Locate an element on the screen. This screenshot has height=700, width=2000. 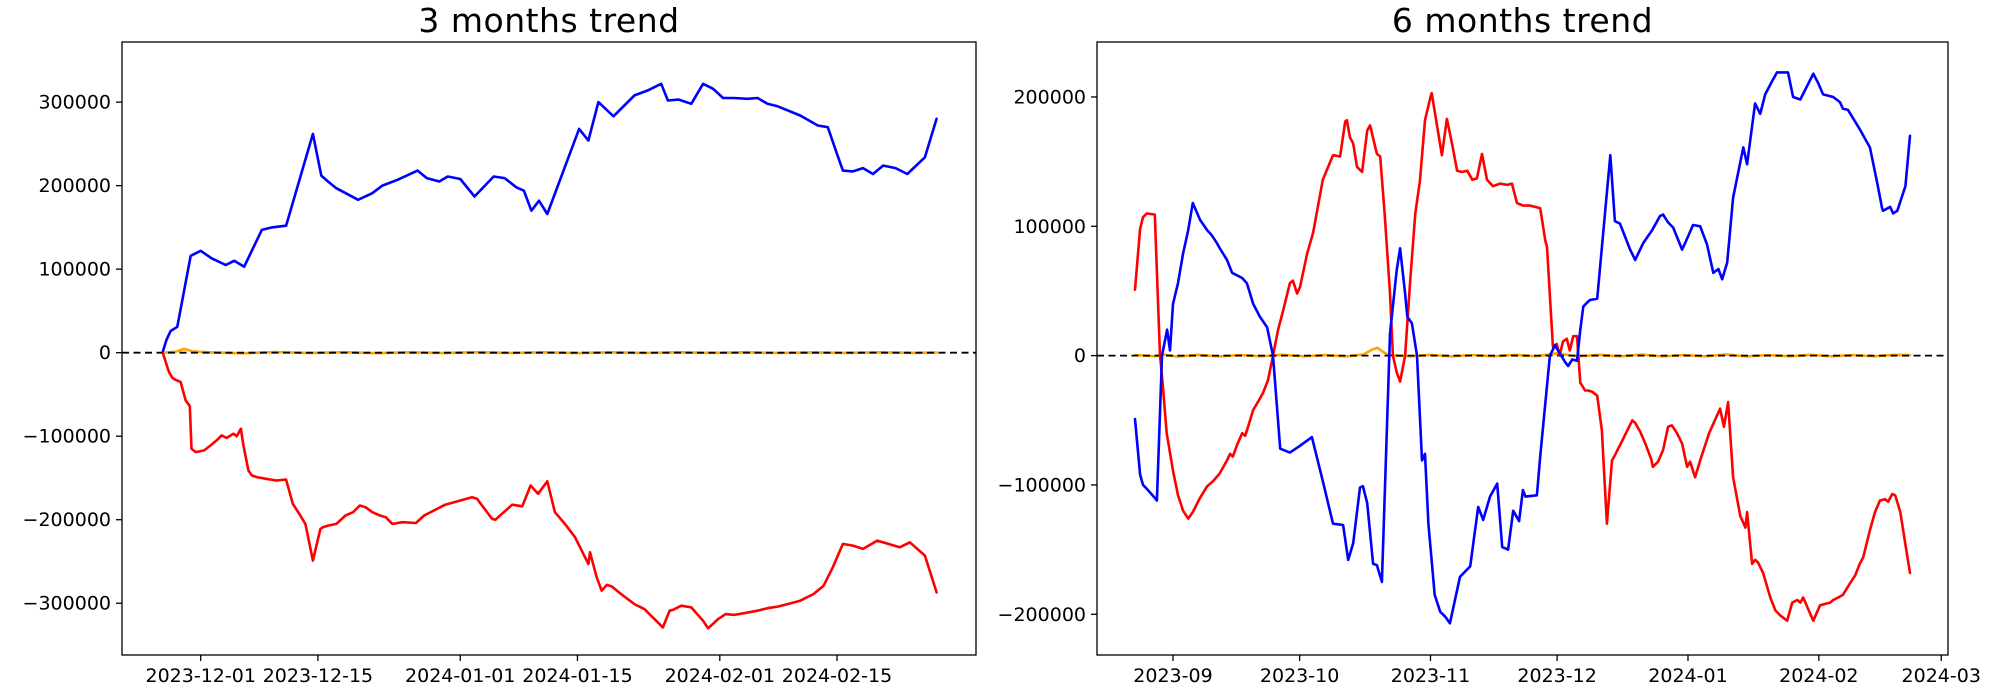
chart-title-3-months: 3 months trend is located at coordinates (549, 20).